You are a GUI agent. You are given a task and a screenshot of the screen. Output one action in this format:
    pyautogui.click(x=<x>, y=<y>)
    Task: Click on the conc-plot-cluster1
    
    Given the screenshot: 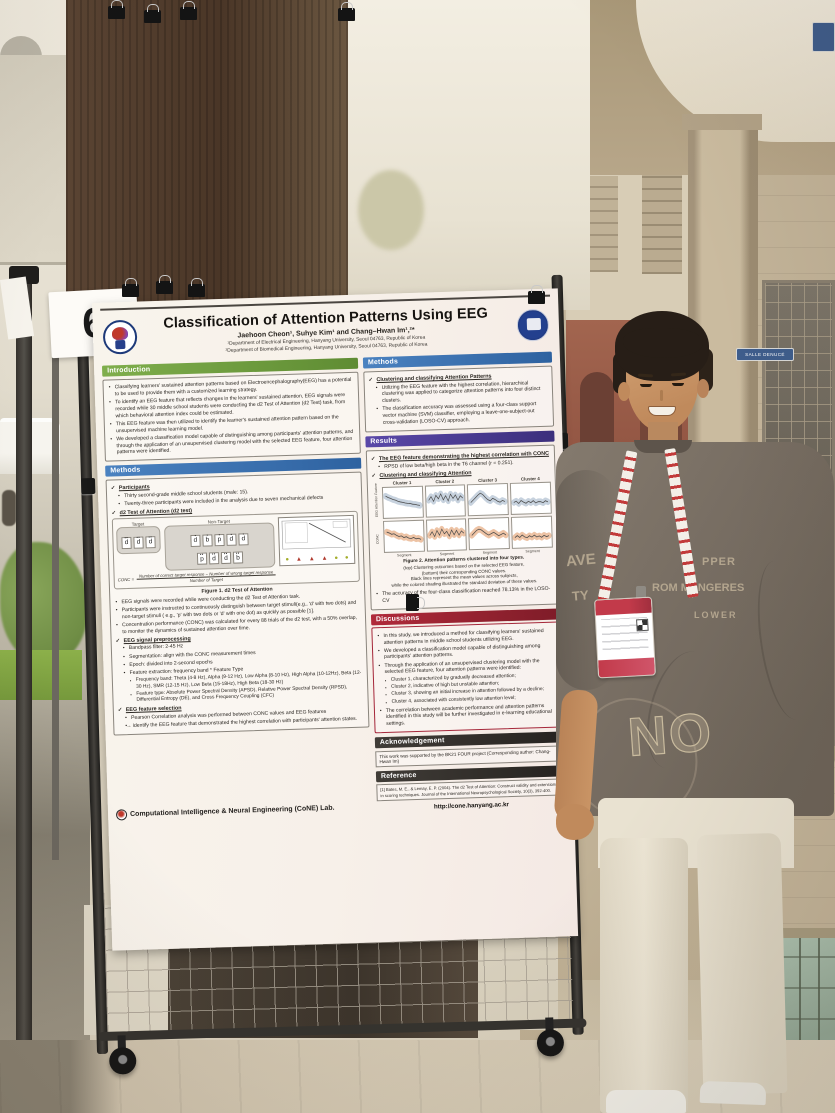 What is the action you would take?
    pyautogui.click(x=403, y=536)
    